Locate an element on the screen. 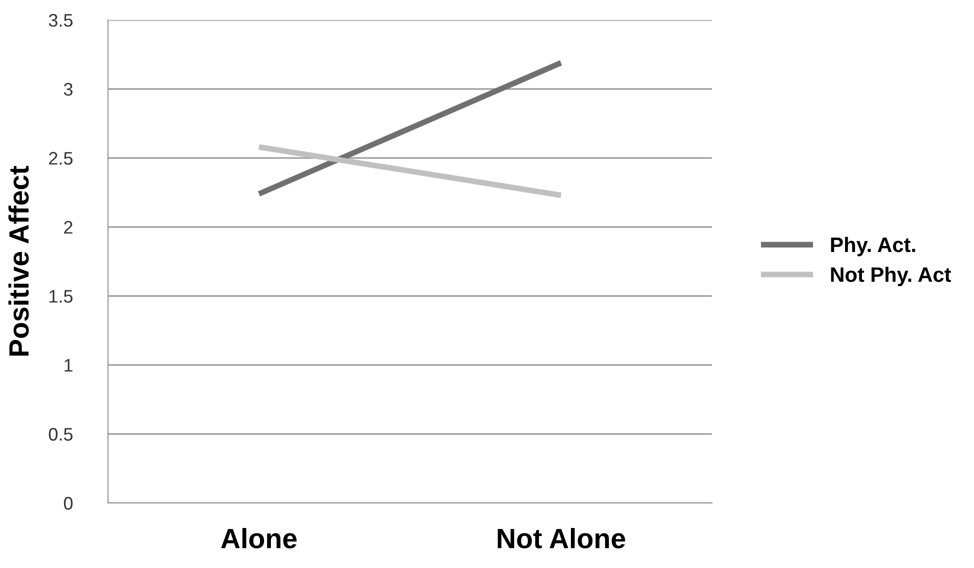 The image size is (974, 568). y-tick-label: 0.5 is located at coordinates (60, 434).